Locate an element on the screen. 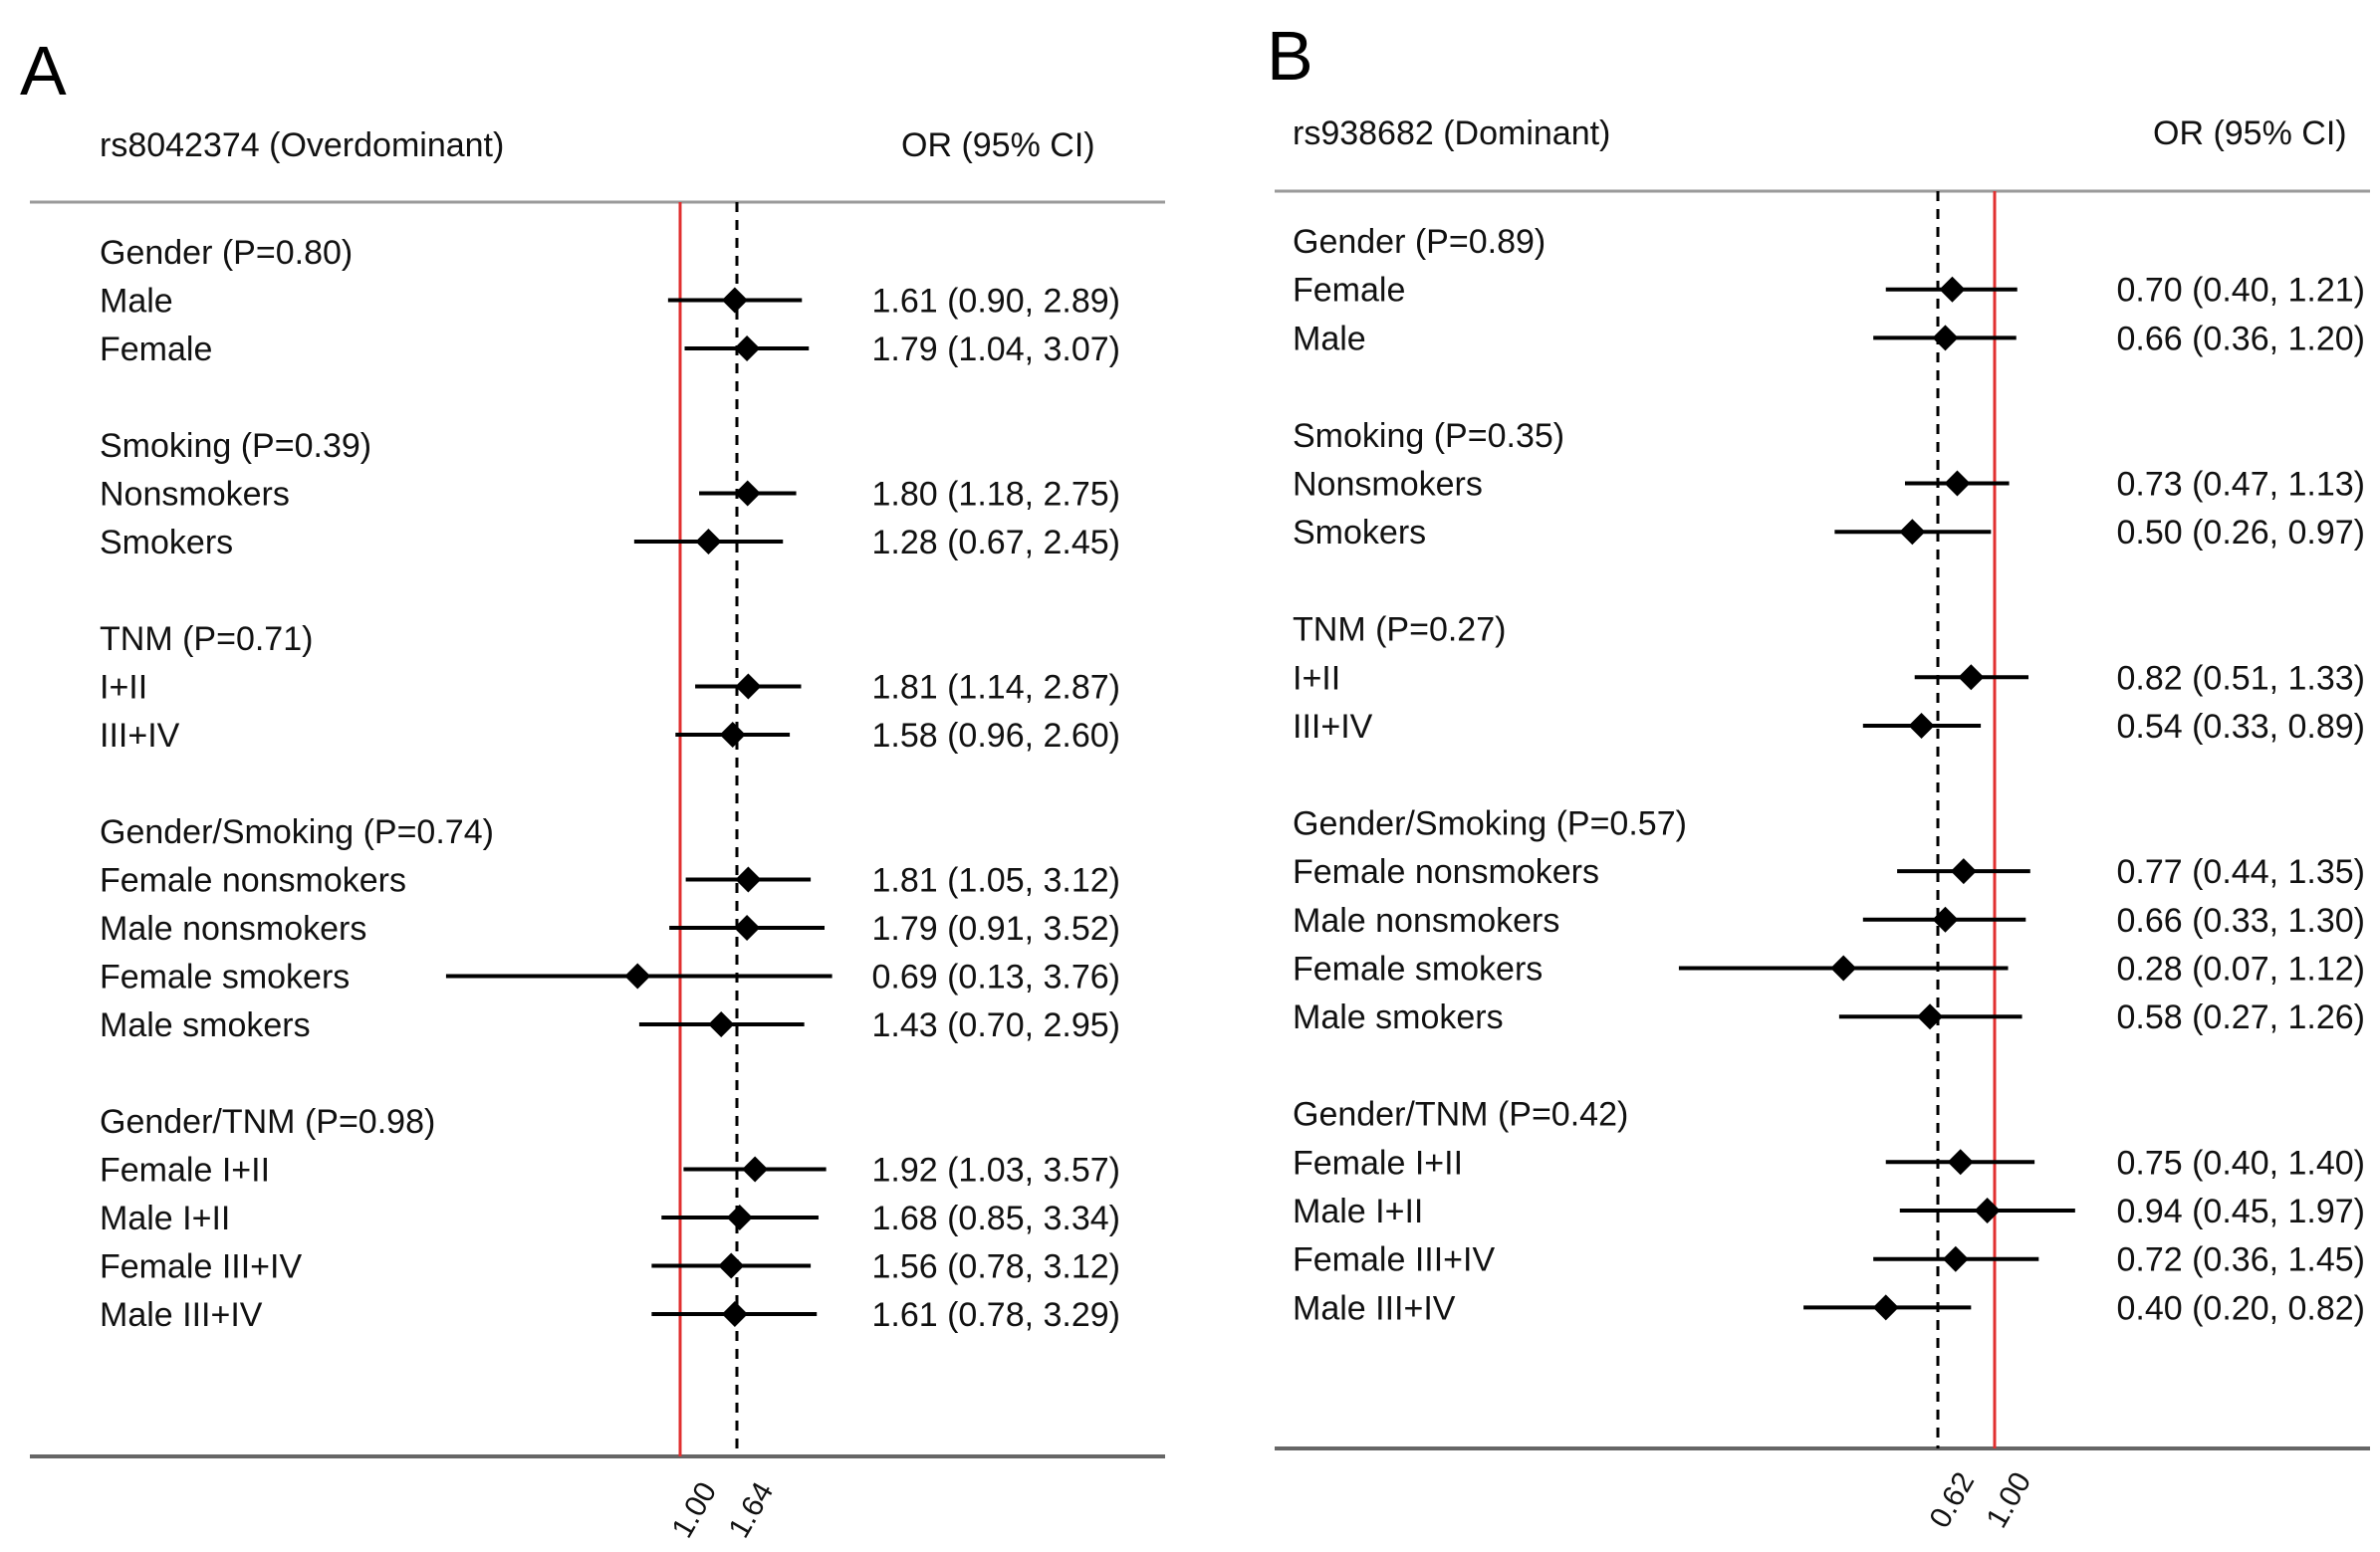  panel-b-row-label: I+II is located at coordinates (1316, 678).